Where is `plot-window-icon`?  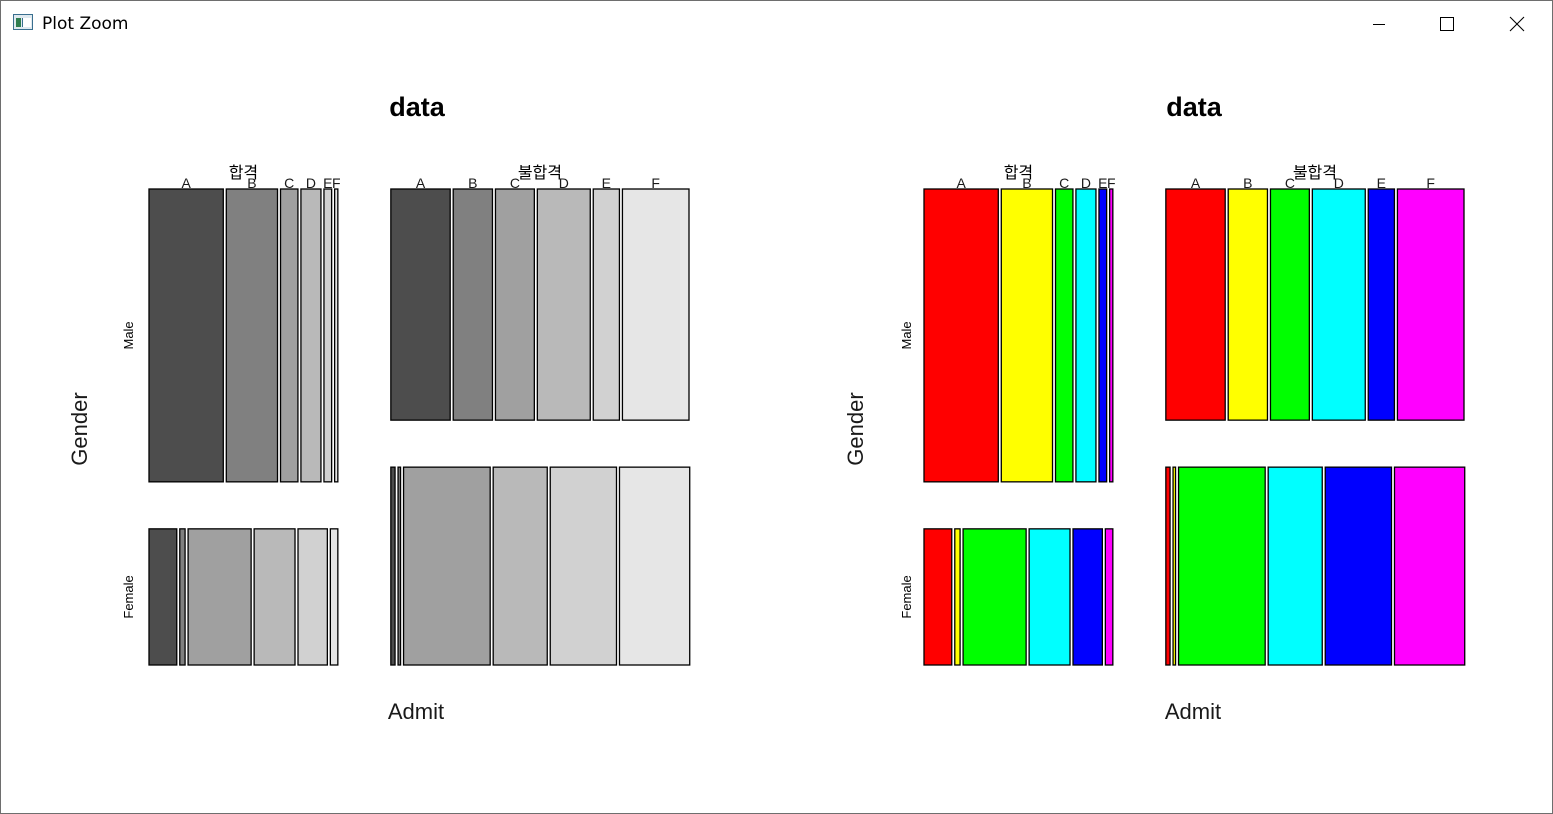 plot-window-icon is located at coordinates (23, 22).